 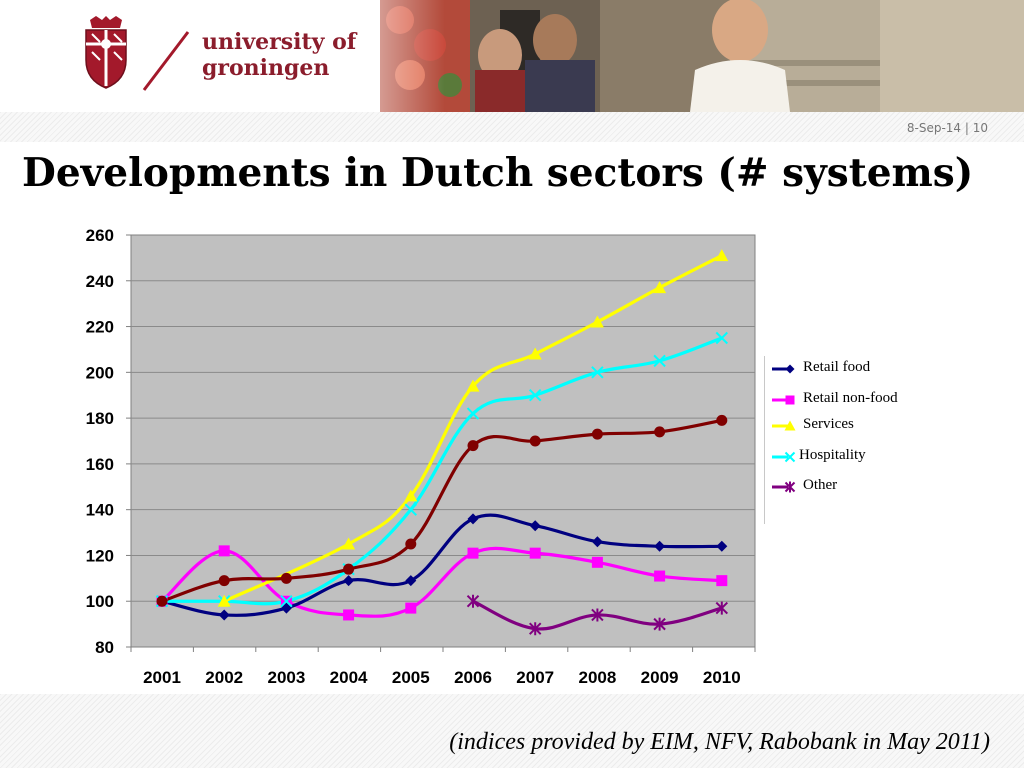 What do you see at coordinates (783, 369) in the screenshot?
I see `legend-marker-retail-food` at bounding box center [783, 369].